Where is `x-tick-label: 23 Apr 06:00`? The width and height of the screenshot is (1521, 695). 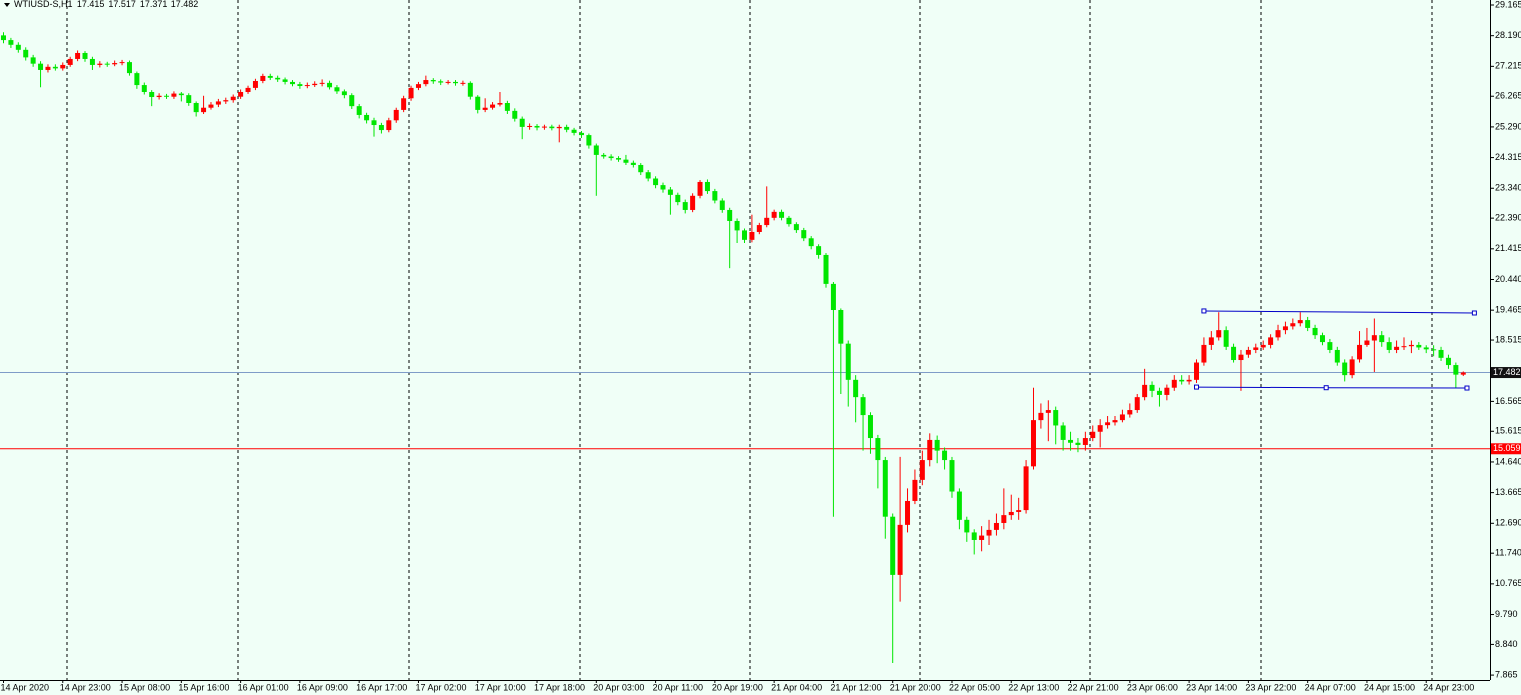 x-tick-label: 23 Apr 06:00 is located at coordinates (1152, 687).